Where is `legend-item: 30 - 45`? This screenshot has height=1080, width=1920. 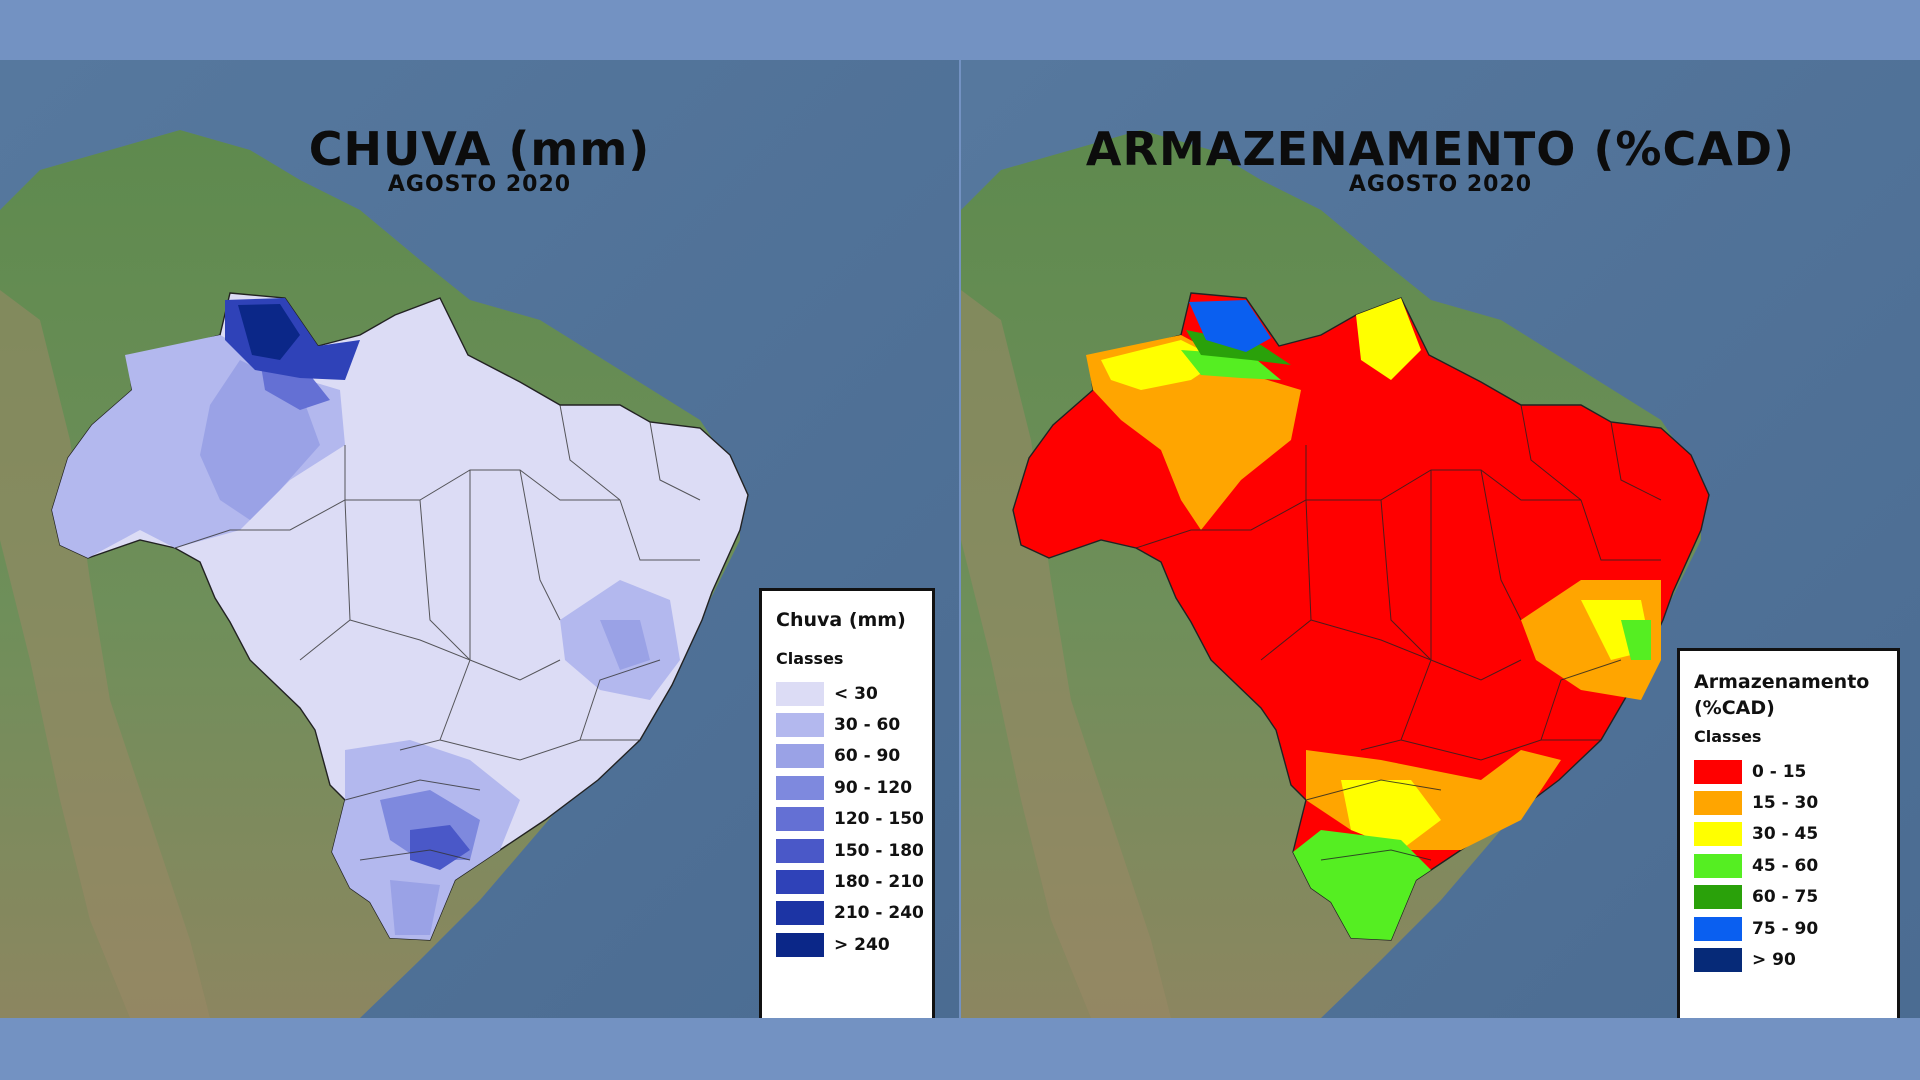
legend-item: 30 - 45 is located at coordinates (1788, 834).